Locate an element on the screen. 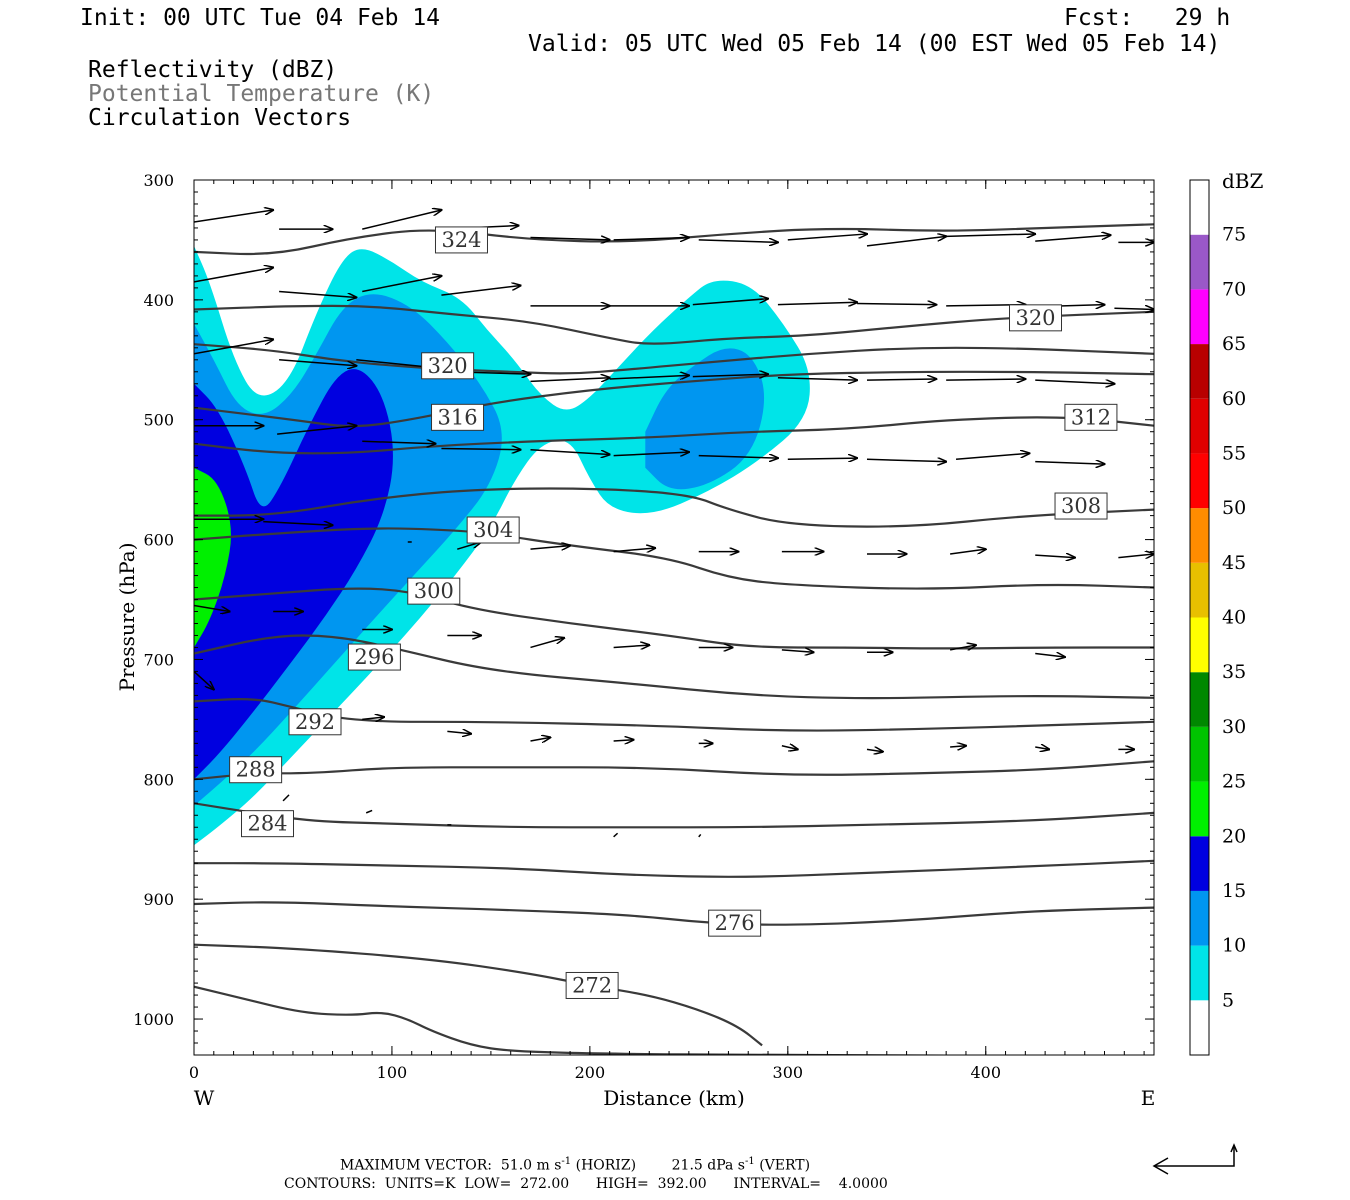 The height and width of the screenshot is (1200, 1350). colorbar-level-40: 40 is located at coordinates (1234, 618).